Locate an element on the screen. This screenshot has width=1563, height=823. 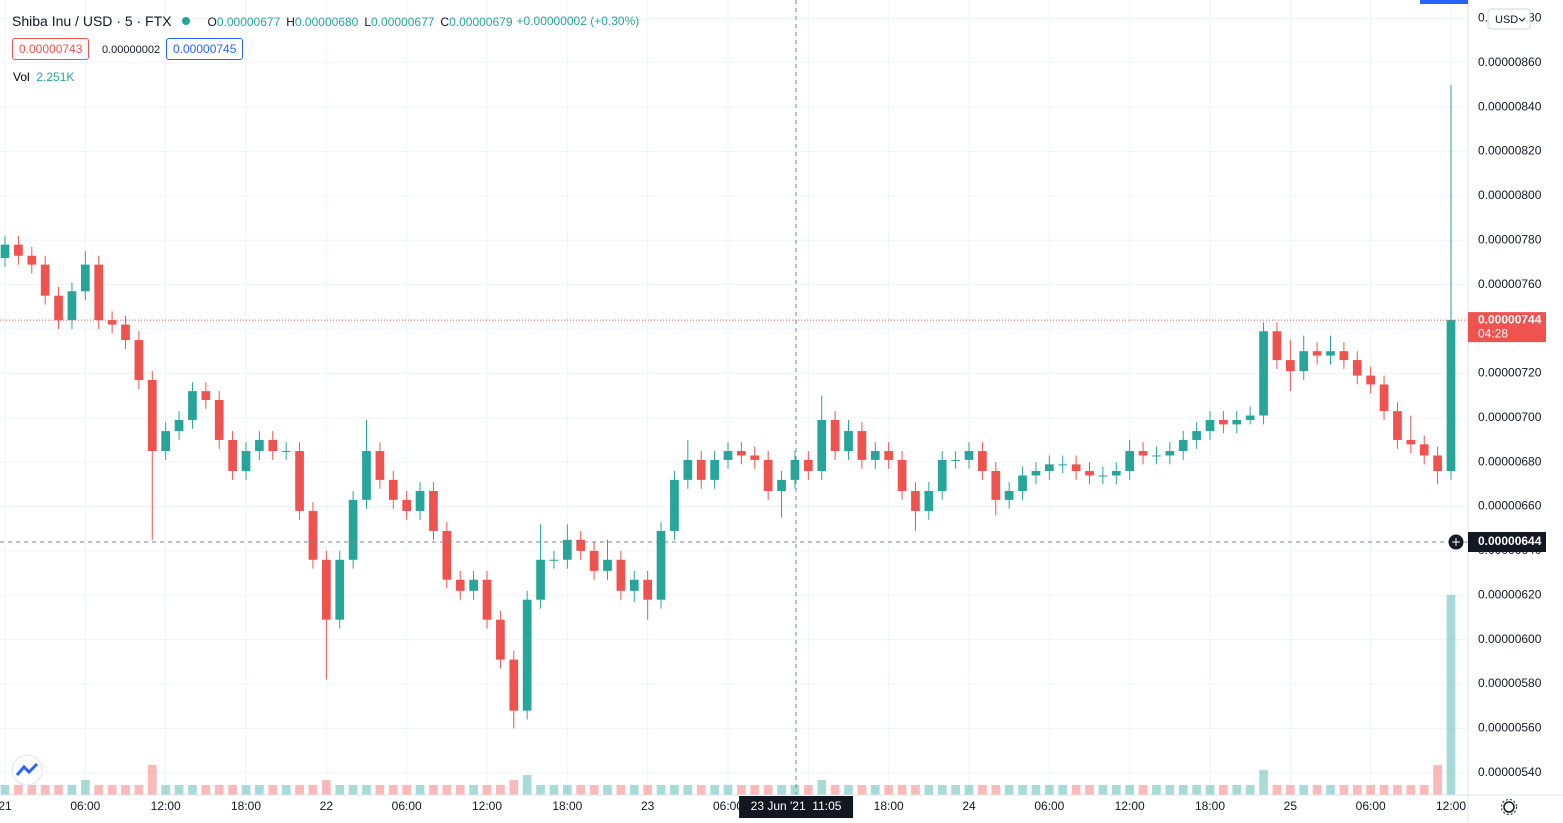
vol-value: 2.251K is located at coordinates (55, 77).